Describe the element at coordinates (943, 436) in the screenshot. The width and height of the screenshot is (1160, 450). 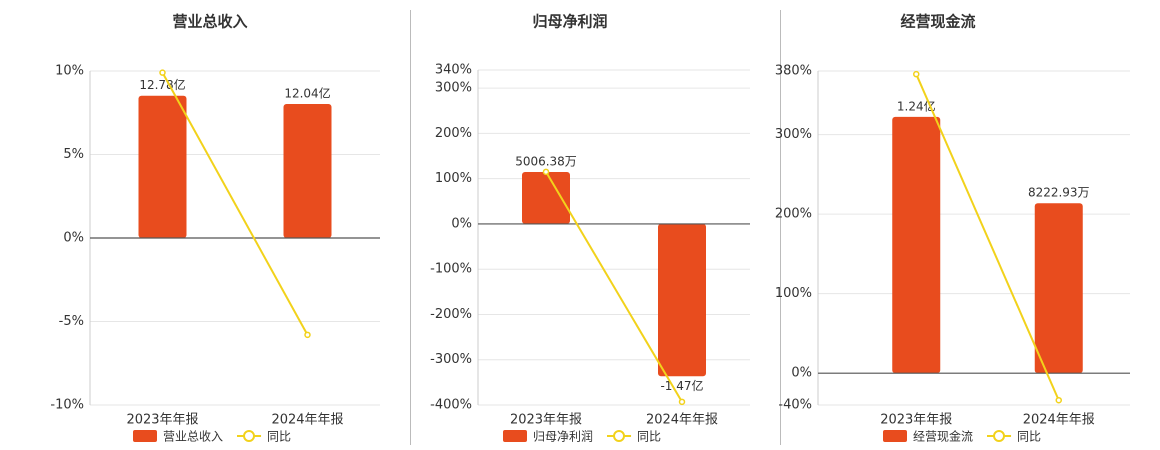
I see `legend-label: 经营现金流` at that location.